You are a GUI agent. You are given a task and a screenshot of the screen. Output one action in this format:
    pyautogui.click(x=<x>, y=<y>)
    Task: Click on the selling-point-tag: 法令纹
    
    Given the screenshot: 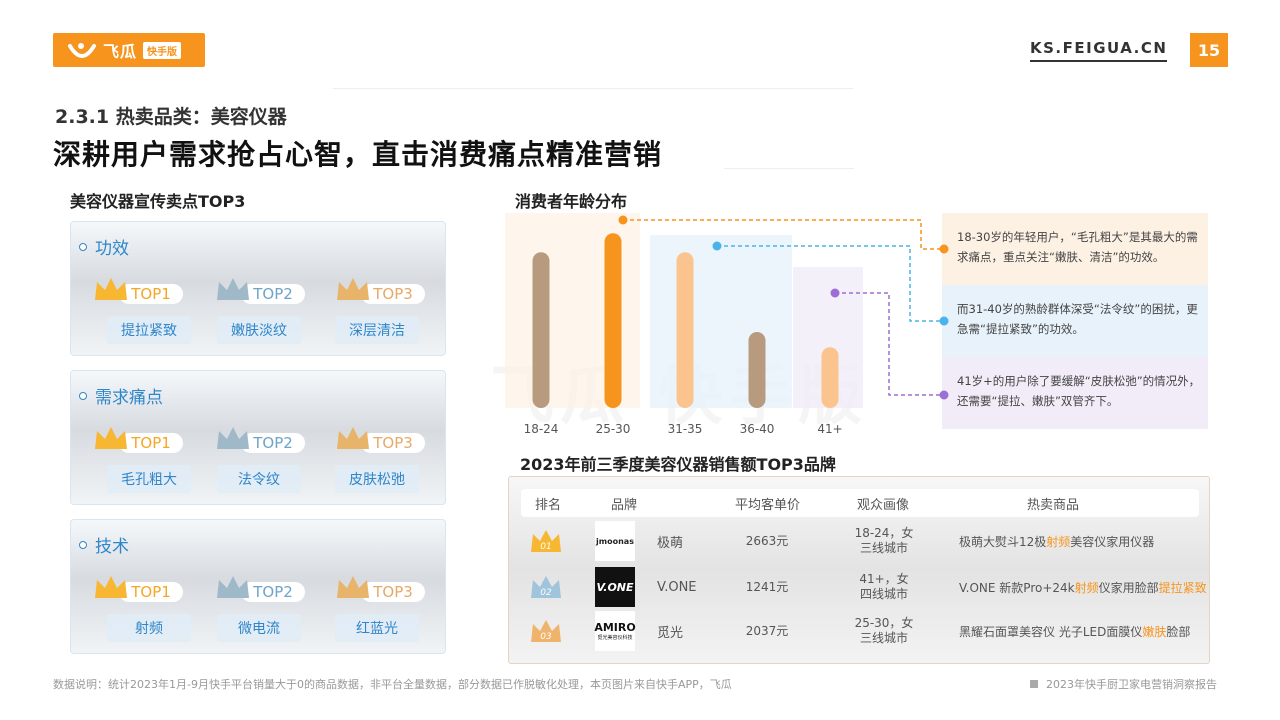 What is the action you would take?
    pyautogui.click(x=259, y=479)
    